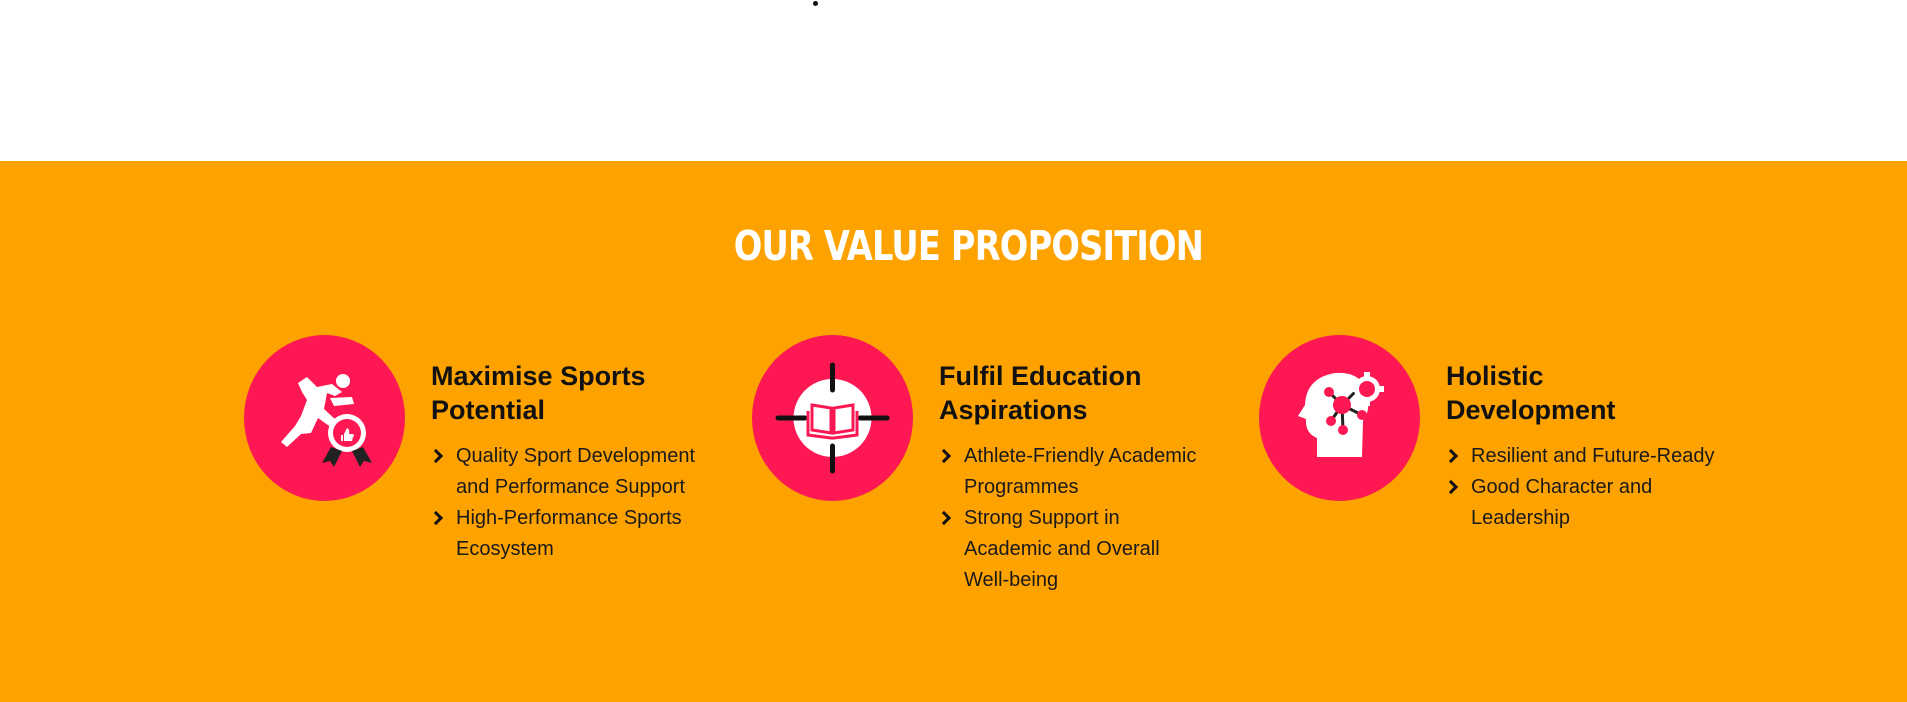 This screenshot has height=702, width=1907. I want to click on list-item: Good Character and Leadership, so click(1579, 503).